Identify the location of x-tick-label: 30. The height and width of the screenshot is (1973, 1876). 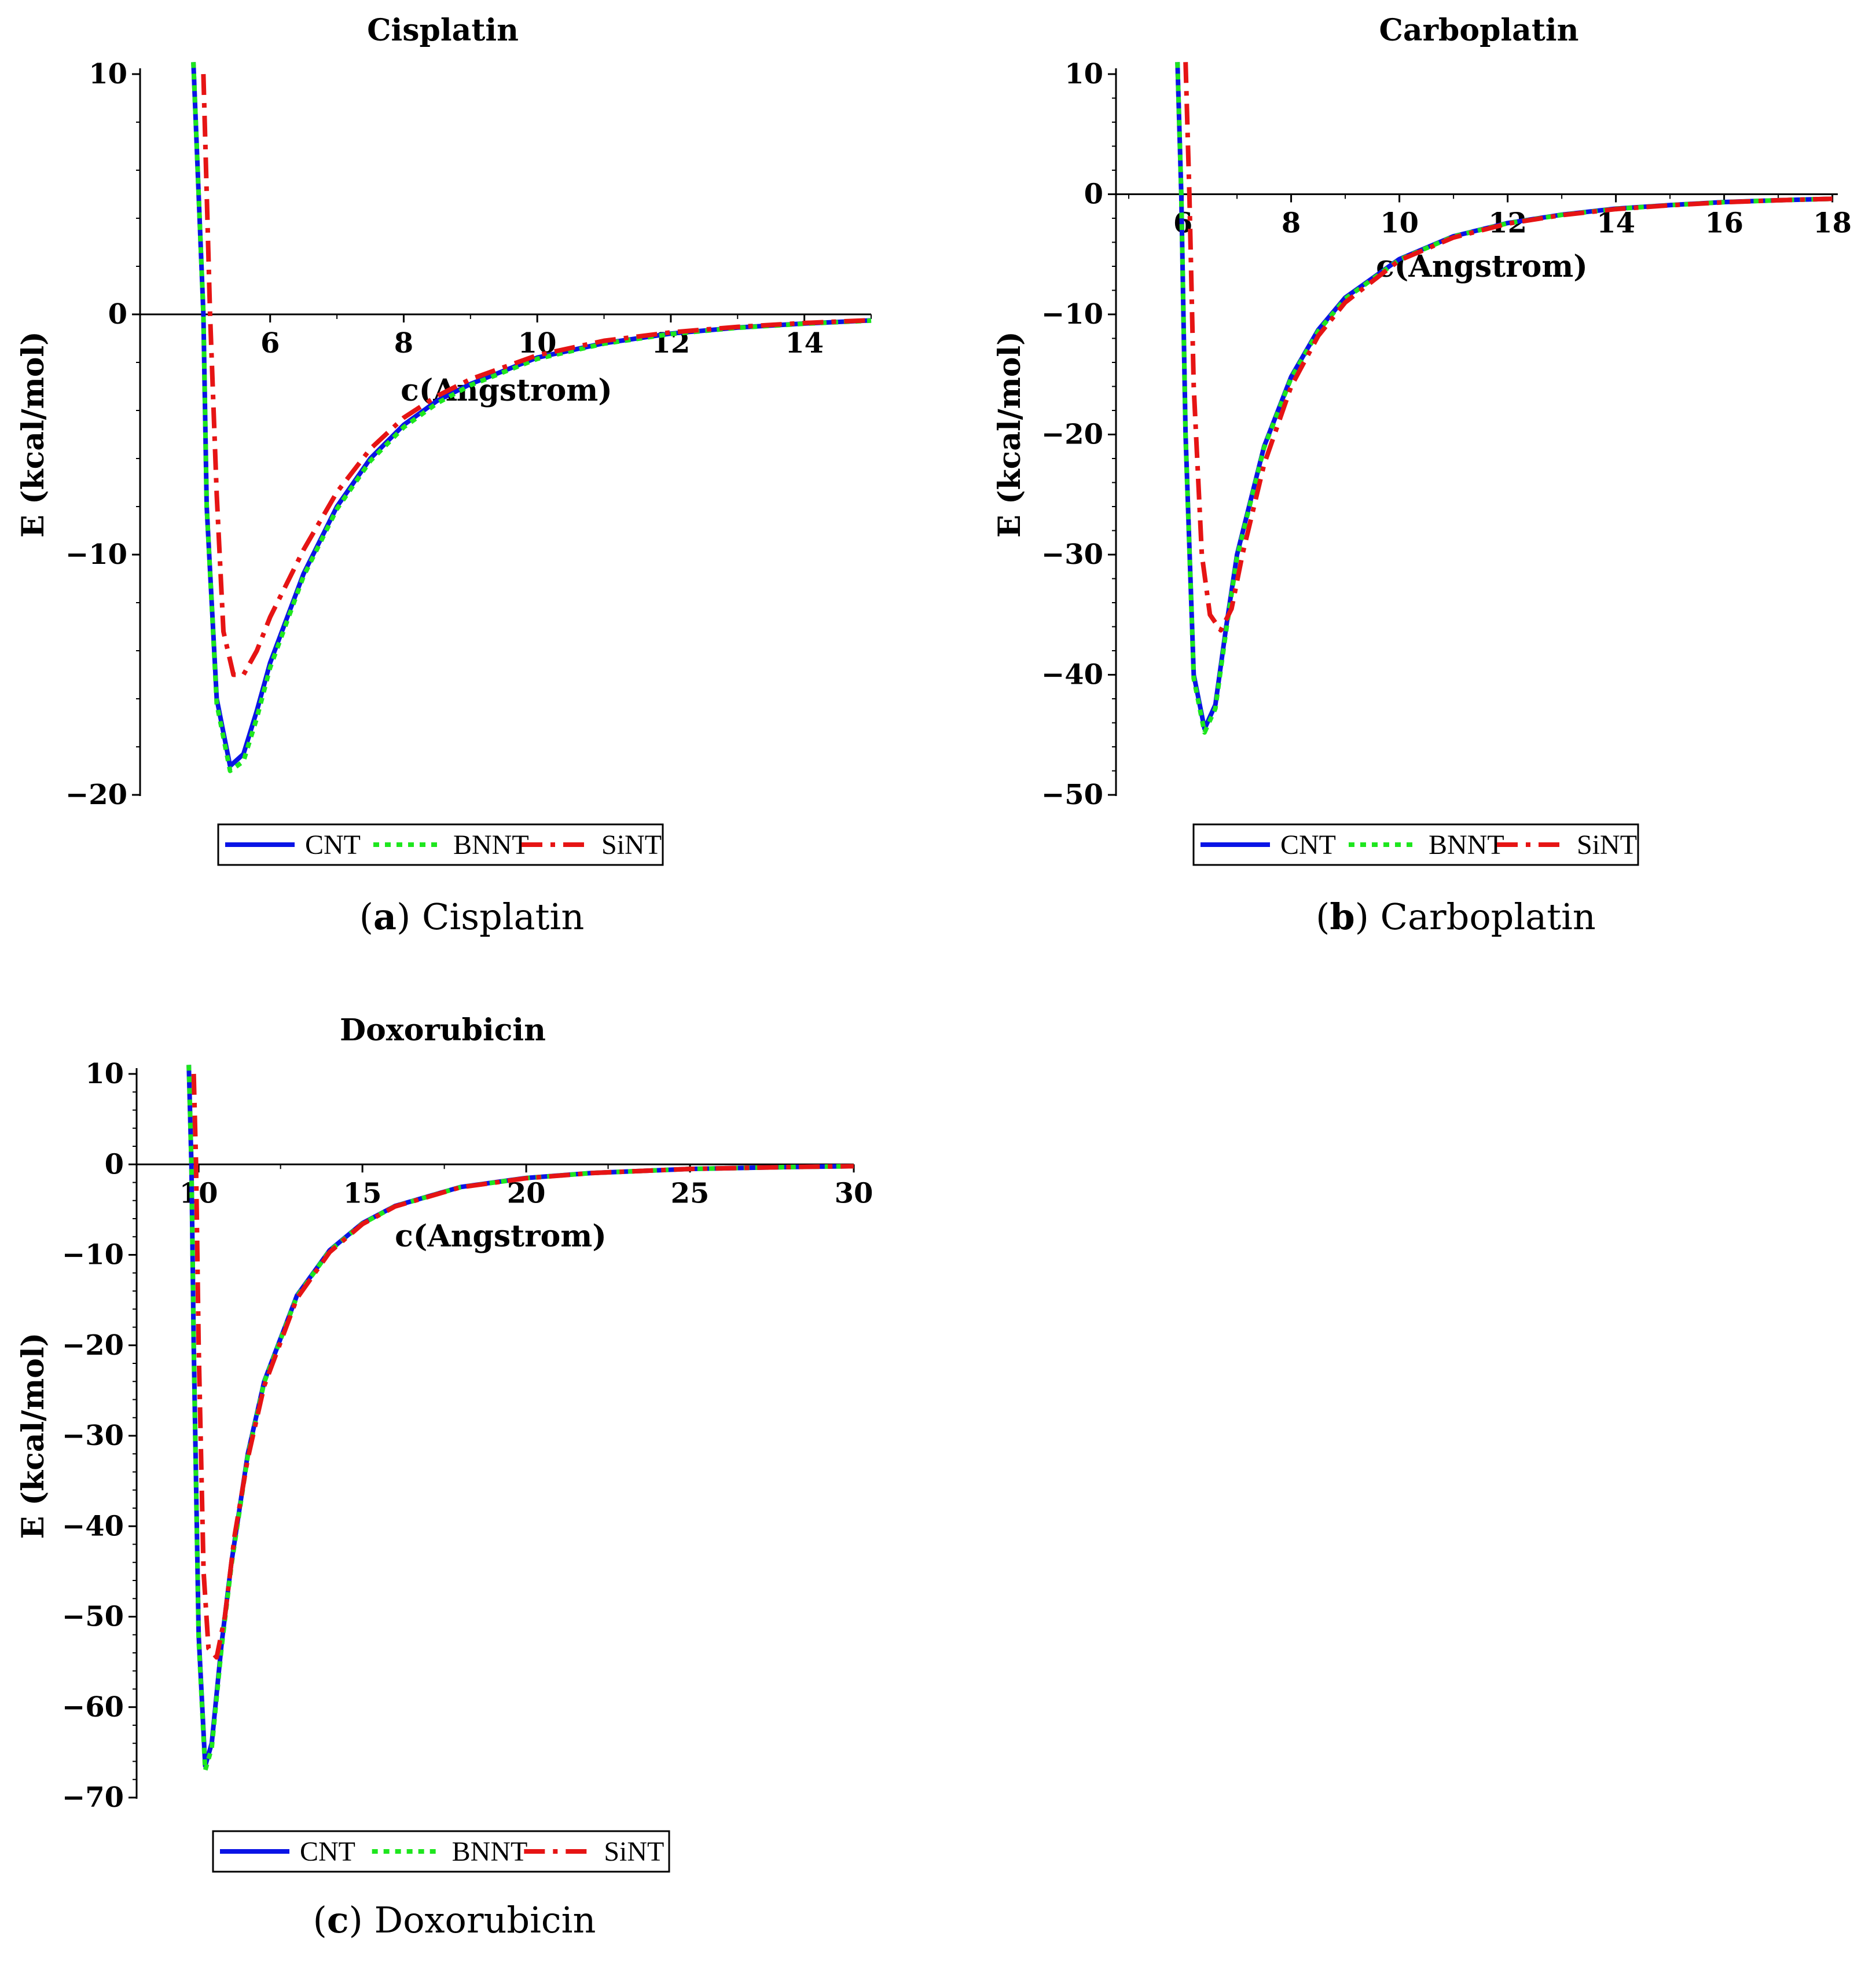
(854, 1193).